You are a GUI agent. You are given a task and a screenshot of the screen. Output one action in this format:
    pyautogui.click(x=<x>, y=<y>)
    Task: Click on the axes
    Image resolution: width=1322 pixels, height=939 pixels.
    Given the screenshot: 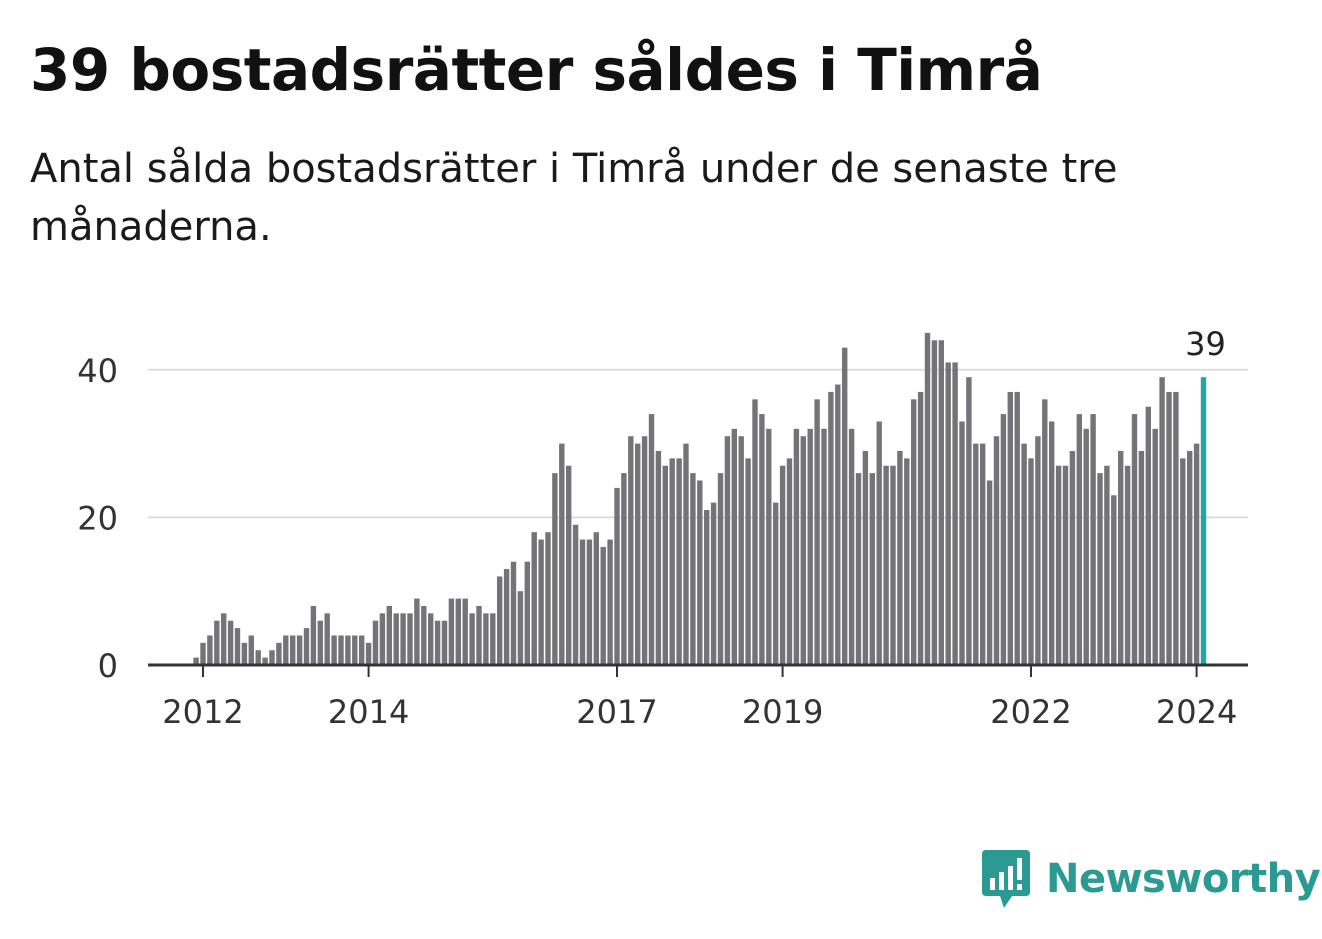 What is the action you would take?
    pyautogui.click(x=698, y=670)
    